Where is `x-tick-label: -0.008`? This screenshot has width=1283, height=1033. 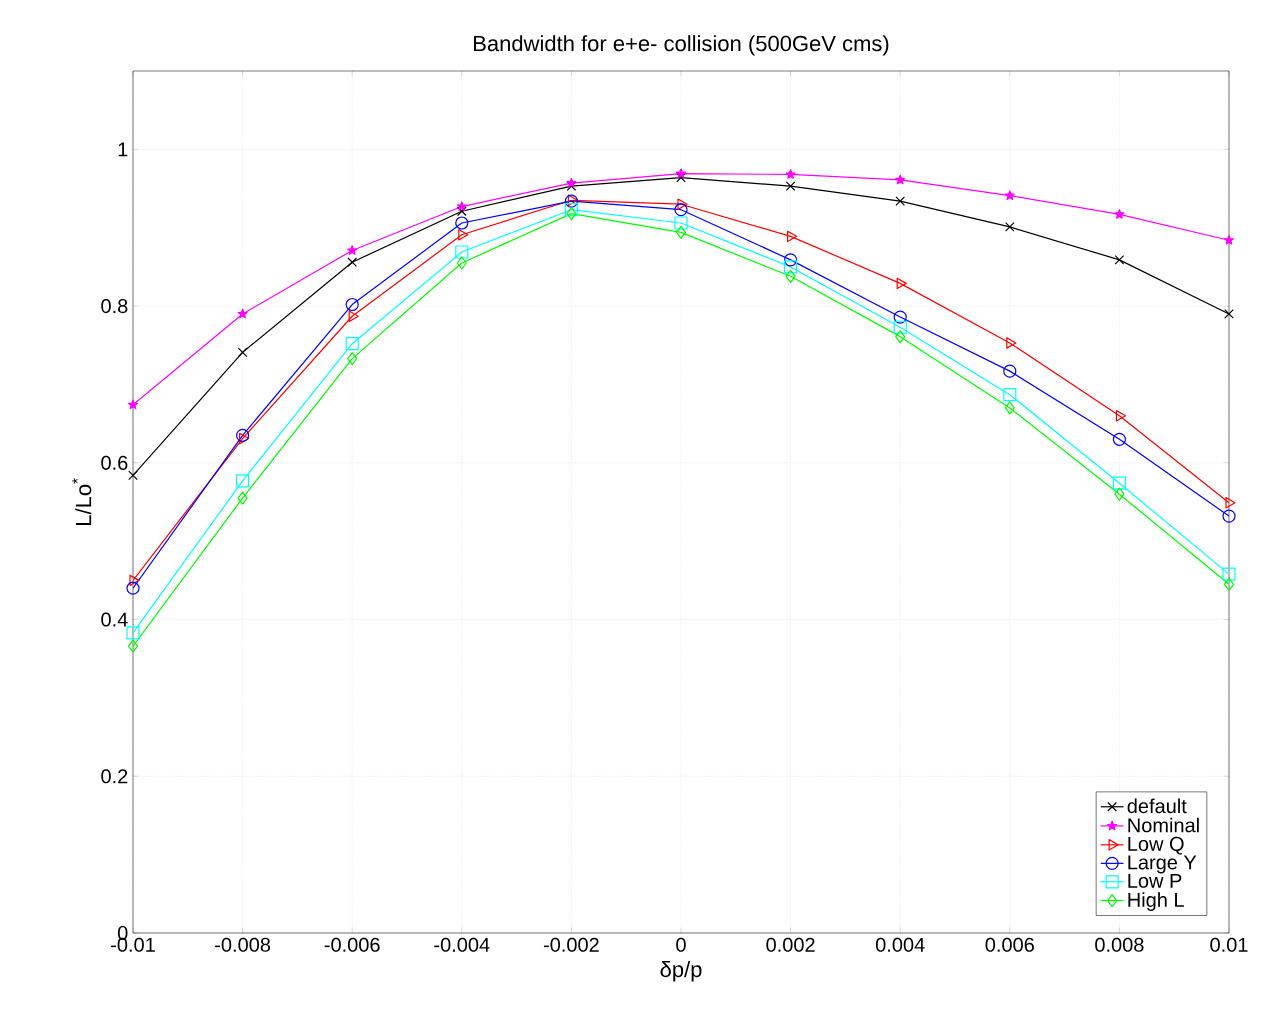
x-tick-label: -0.008 is located at coordinates (243, 944).